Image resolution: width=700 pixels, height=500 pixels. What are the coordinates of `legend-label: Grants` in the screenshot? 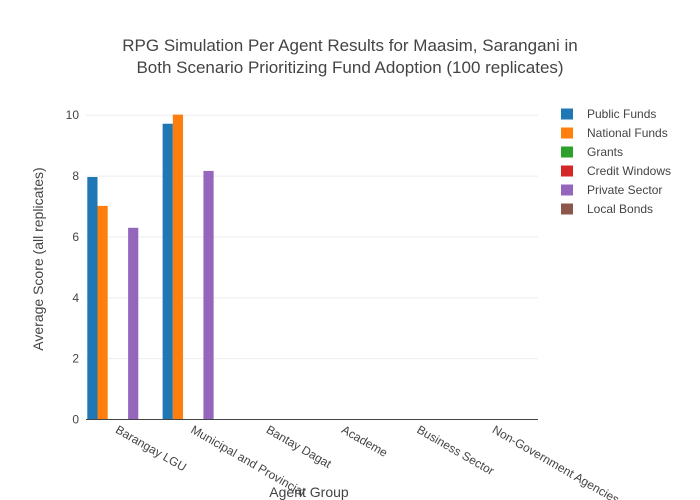 It's located at (605, 152).